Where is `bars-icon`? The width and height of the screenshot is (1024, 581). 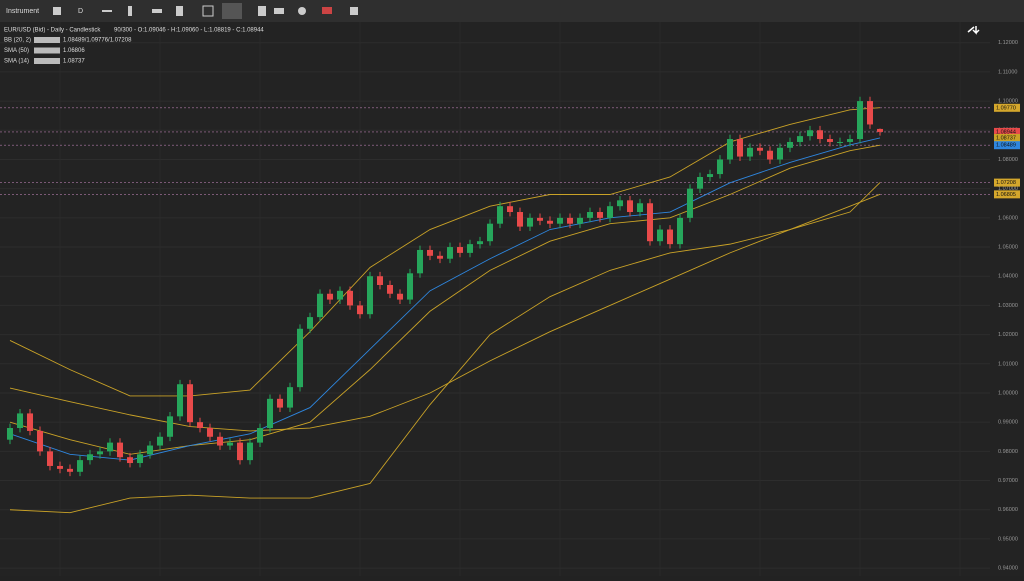
bars-icon is located at coordinates (262, 11).